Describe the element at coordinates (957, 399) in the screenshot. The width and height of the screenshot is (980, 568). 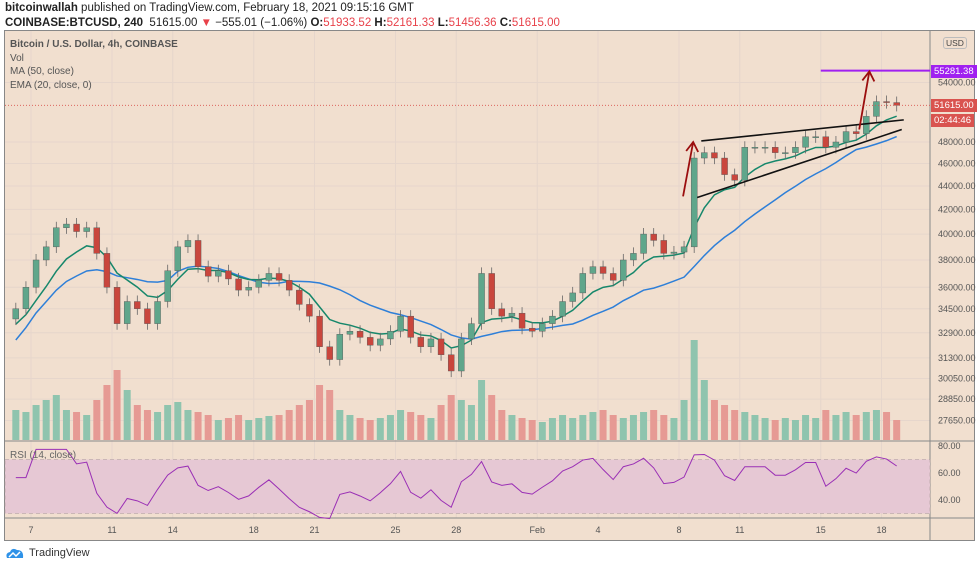
I see `price-tick-label: 28850.00` at that location.